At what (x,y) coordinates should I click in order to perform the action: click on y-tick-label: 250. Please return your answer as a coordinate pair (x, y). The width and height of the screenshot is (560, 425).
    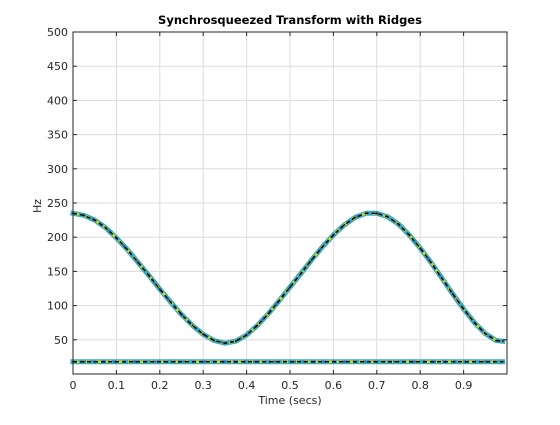
    Looking at the image, I should click on (57, 203).